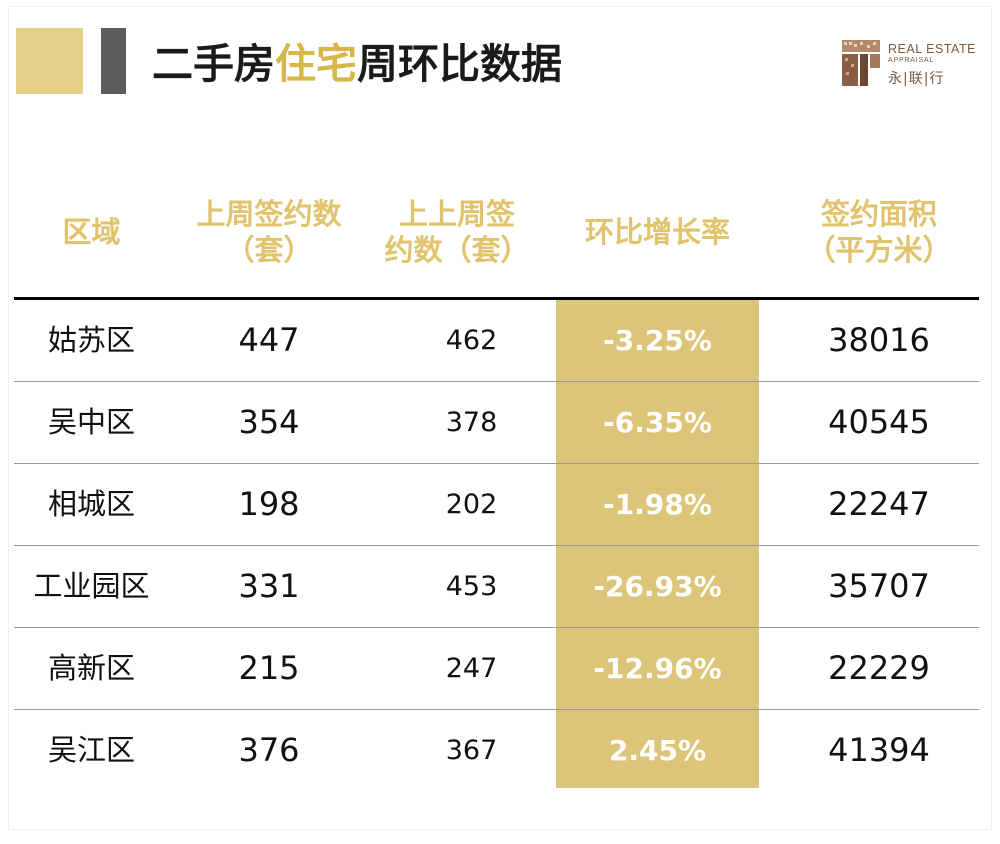  What do you see at coordinates (911, 60) in the screenshot?
I see `logo-text-line2: APPRAISAL` at bounding box center [911, 60].